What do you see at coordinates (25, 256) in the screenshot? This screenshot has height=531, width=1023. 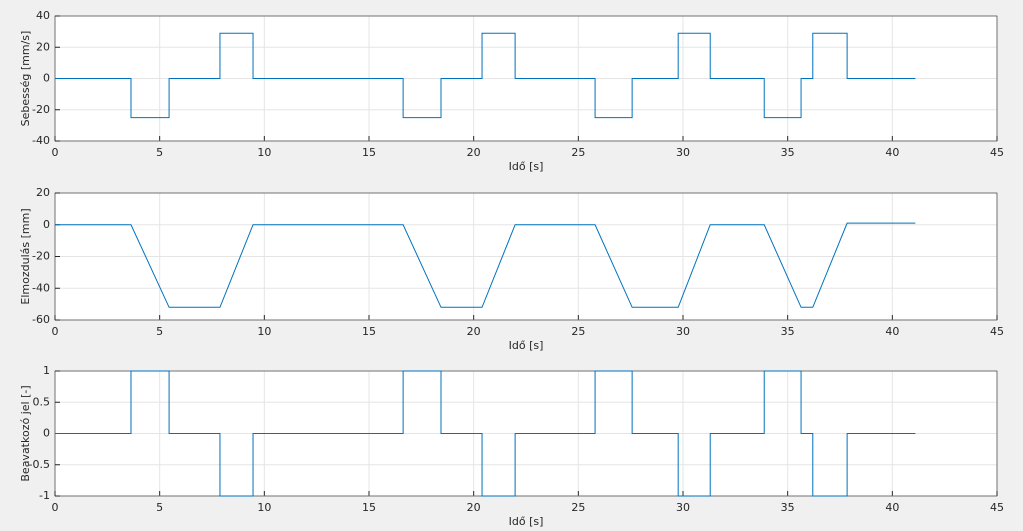 I see `y-axis-label: Elmozdulás [mm]` at bounding box center [25, 256].